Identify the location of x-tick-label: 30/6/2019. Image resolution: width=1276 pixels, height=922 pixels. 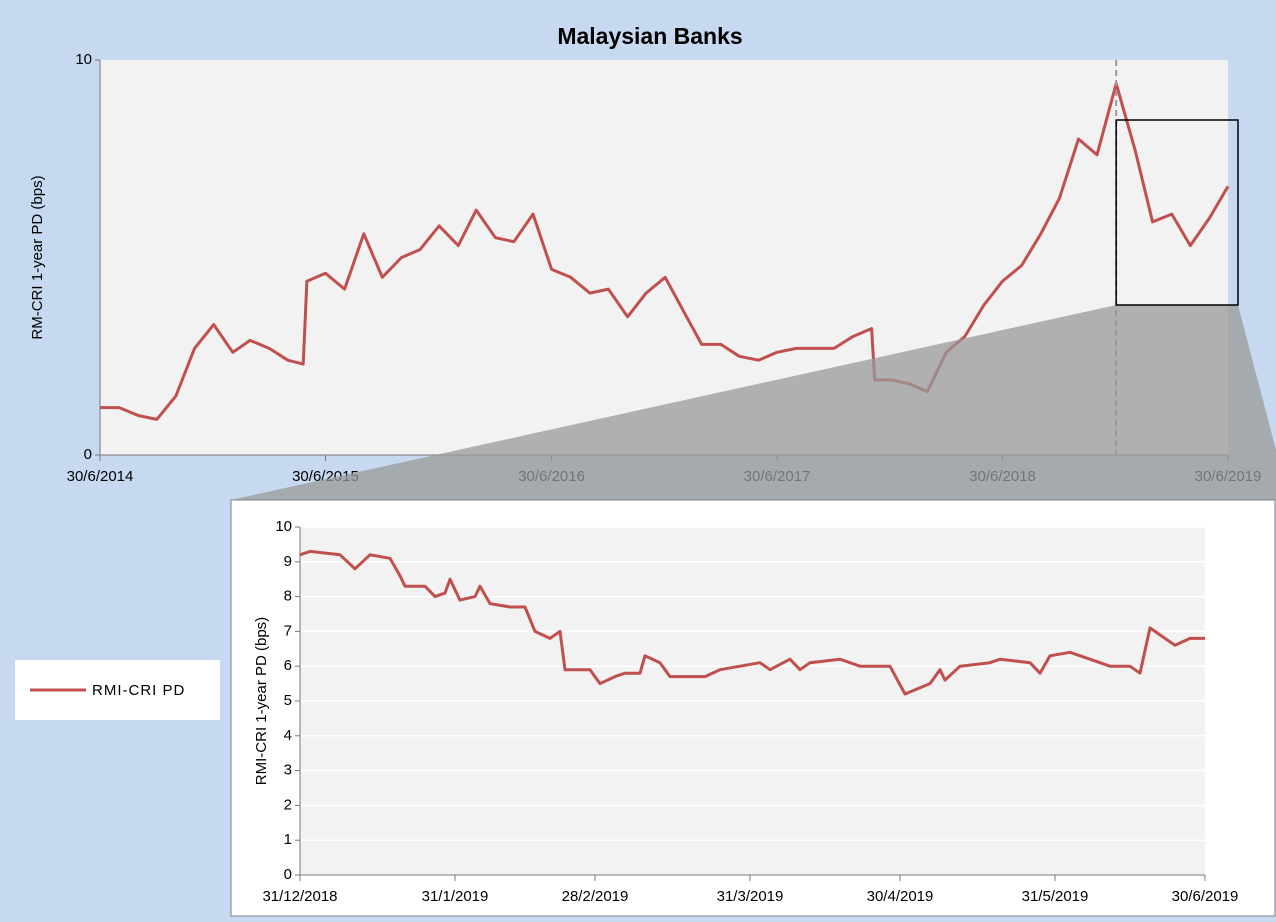
(1205, 896).